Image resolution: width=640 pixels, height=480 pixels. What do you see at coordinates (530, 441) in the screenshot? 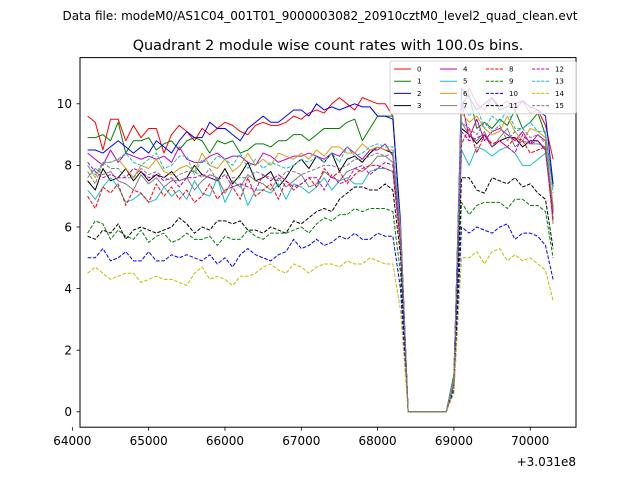
I see `x-tick-label: 70000` at bounding box center [530, 441].